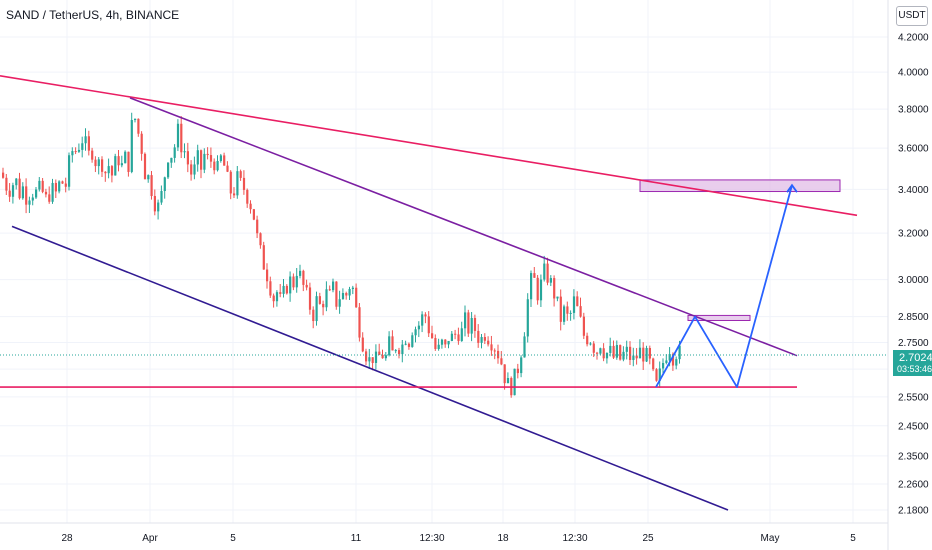  What do you see at coordinates (356, 538) in the screenshot?
I see `x-tick-label: 11` at bounding box center [356, 538].